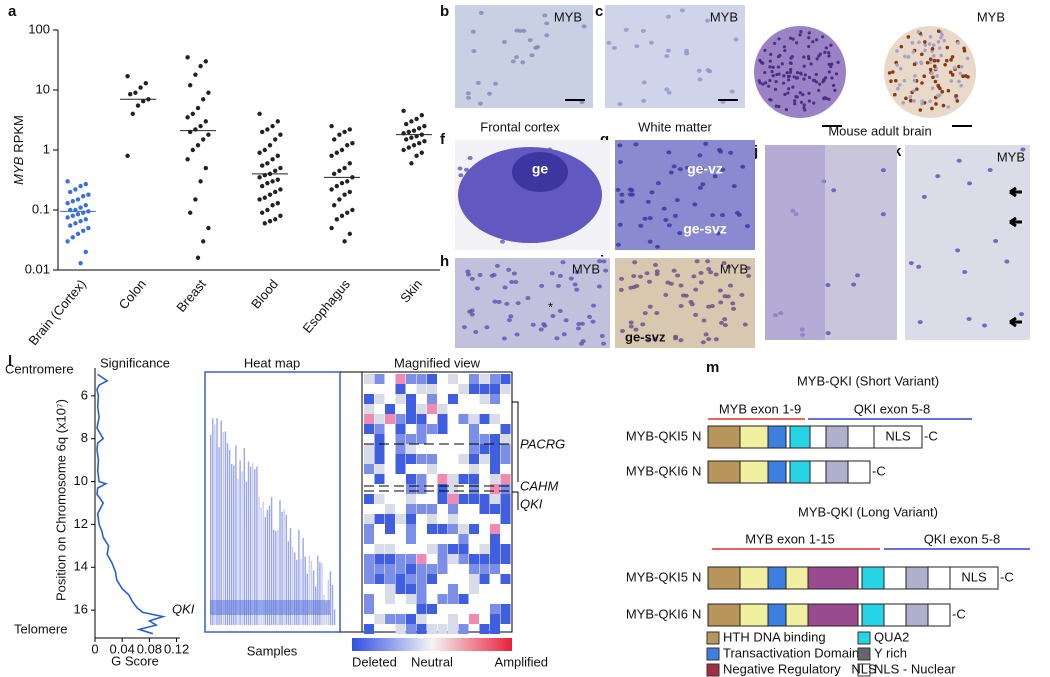 The width and height of the screenshot is (1050, 677). What do you see at coordinates (531, 503) in the screenshot?
I see `gene-label: QKI` at bounding box center [531, 503].